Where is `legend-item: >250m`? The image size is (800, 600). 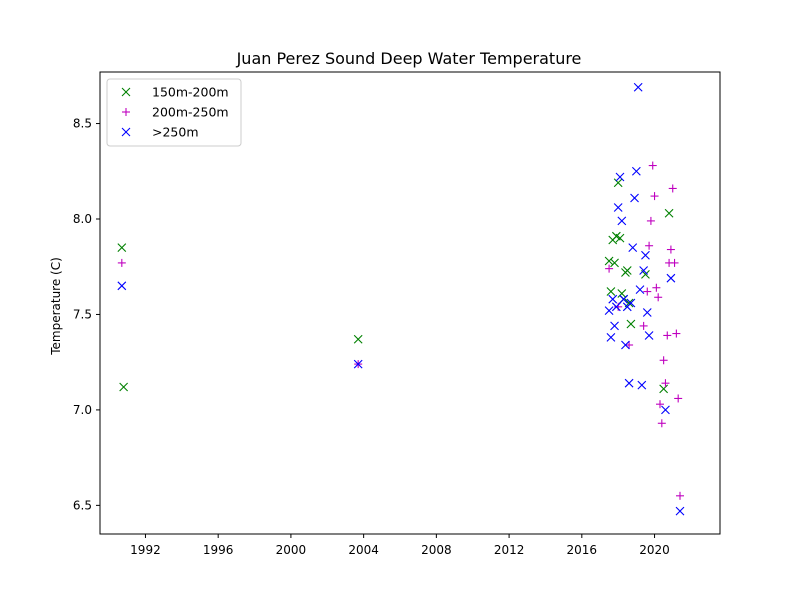 legend-item: >250m is located at coordinates (160, 132).